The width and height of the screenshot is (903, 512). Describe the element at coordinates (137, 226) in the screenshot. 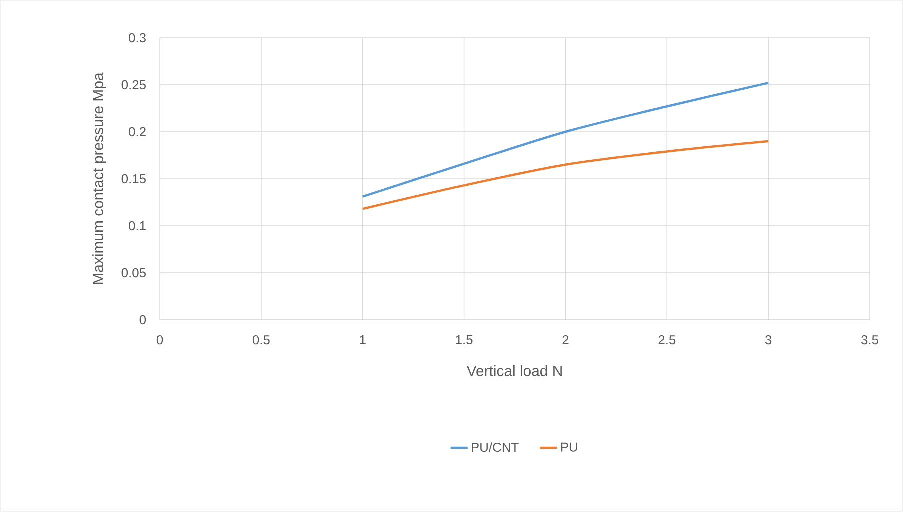

I see `y-tick-label: 0.1` at that location.